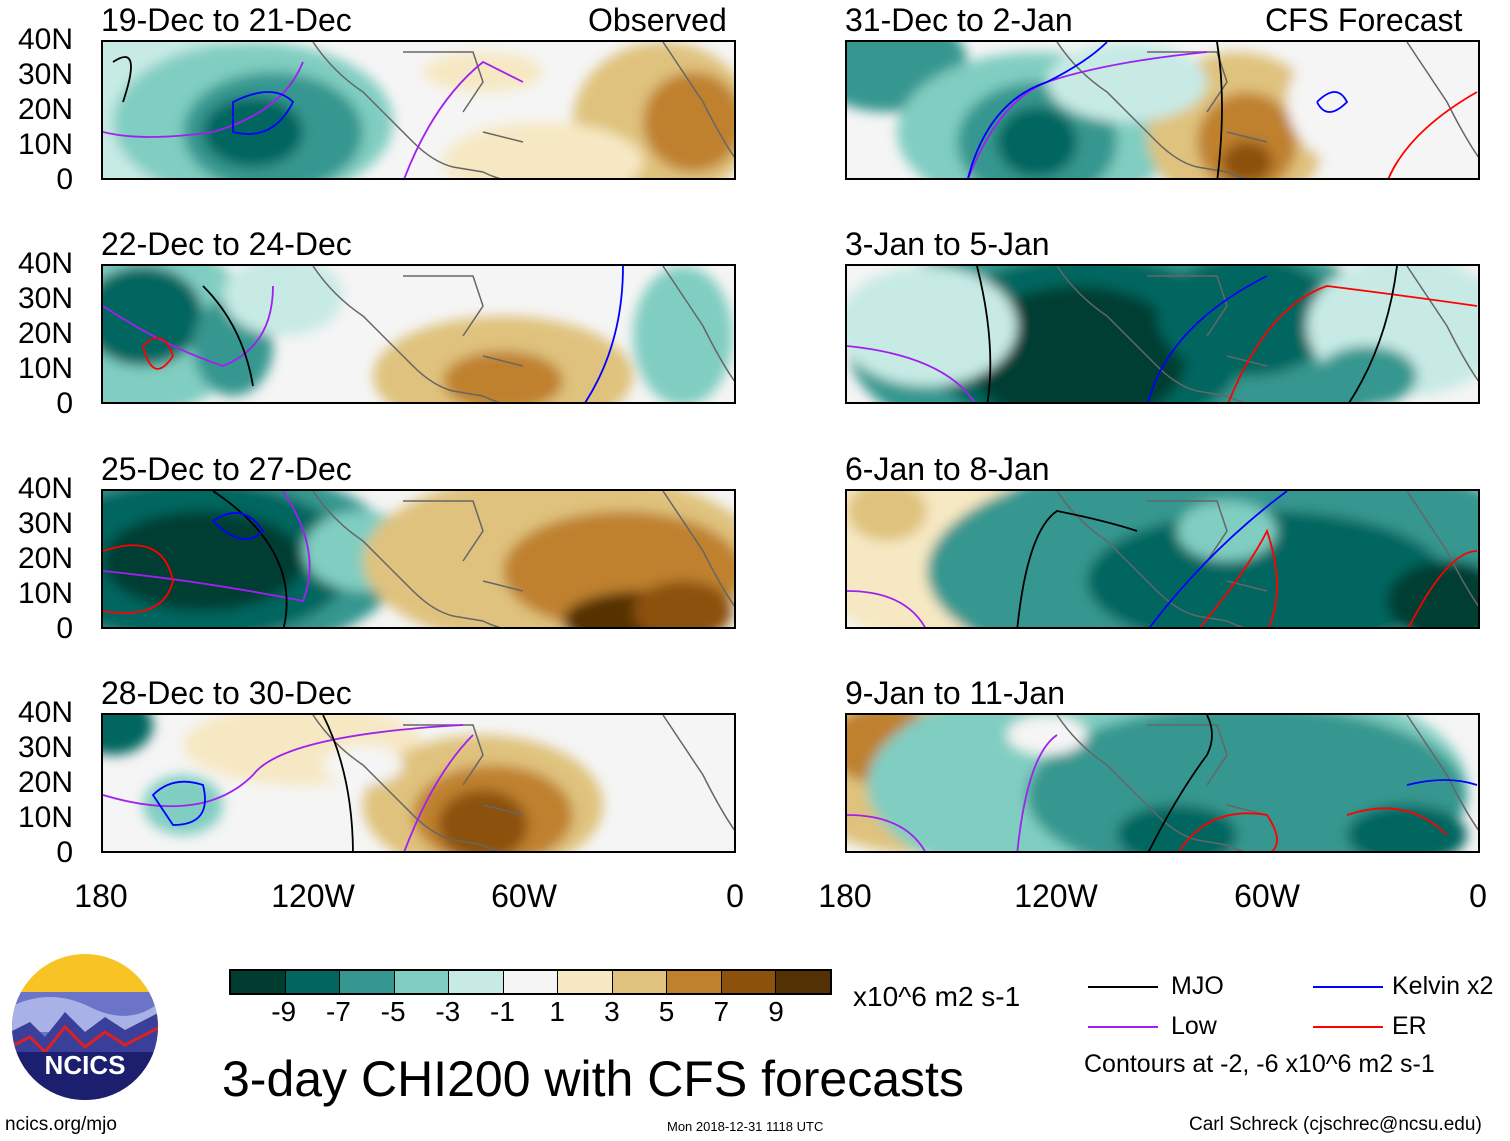 This screenshot has height=1141, width=1510. Describe the element at coordinates (226, 244) in the screenshot. I see `panel-title: 22-Dec to 24-Dec` at that location.